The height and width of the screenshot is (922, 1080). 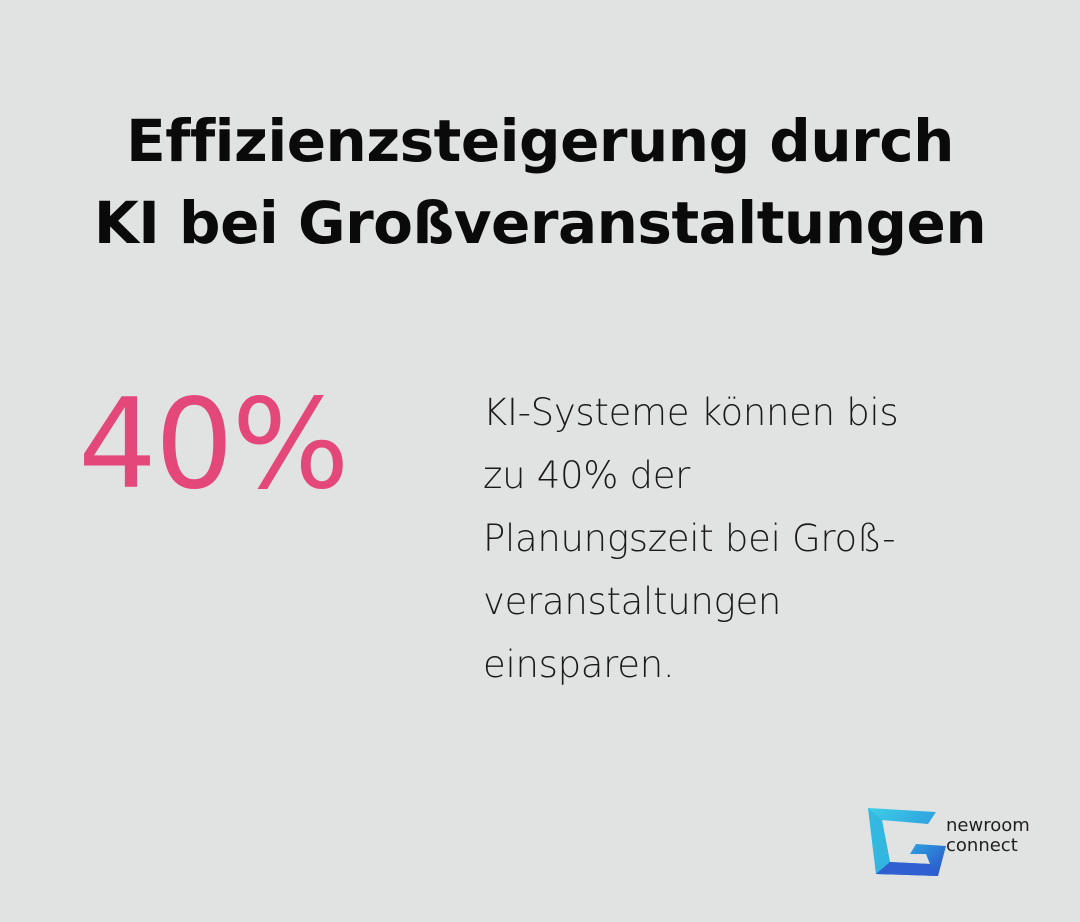 What do you see at coordinates (907, 842) in the screenshot?
I see `newroom-logo-icon` at bounding box center [907, 842].